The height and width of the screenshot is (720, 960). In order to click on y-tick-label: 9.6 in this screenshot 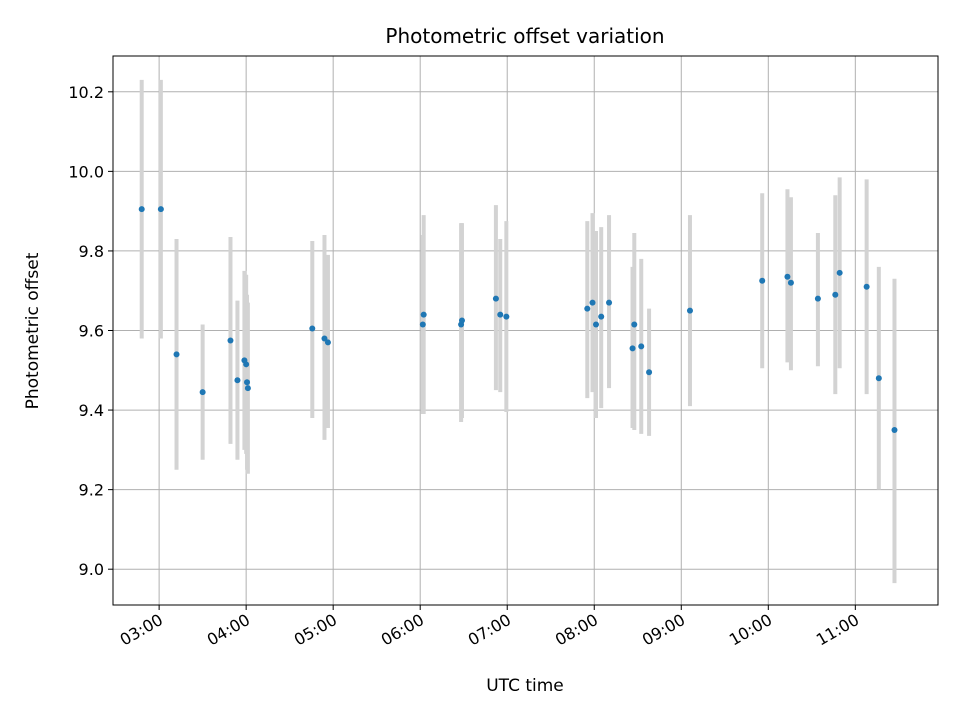, I will do `click(91, 331)`.